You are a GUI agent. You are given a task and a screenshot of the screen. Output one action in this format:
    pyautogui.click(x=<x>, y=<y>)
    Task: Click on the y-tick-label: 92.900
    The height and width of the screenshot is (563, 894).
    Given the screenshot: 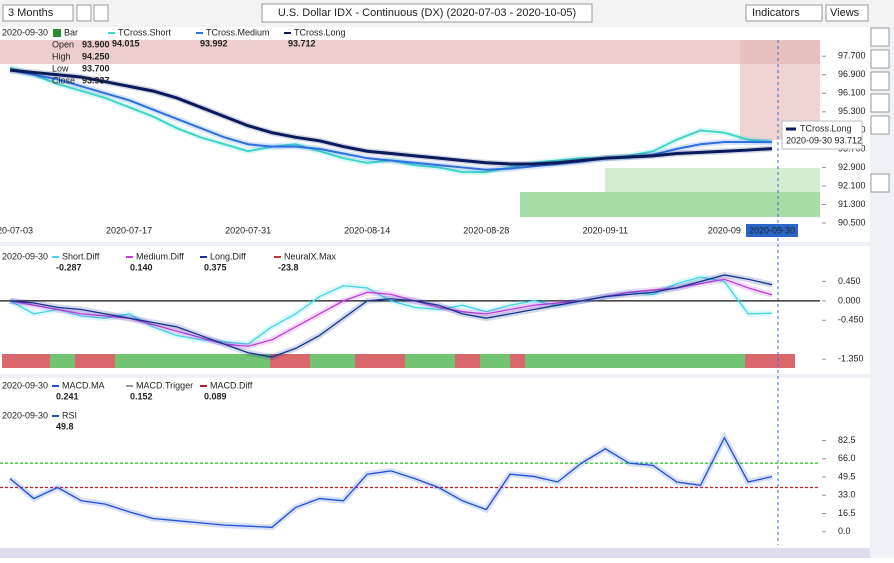 What is the action you would take?
    pyautogui.click(x=852, y=167)
    